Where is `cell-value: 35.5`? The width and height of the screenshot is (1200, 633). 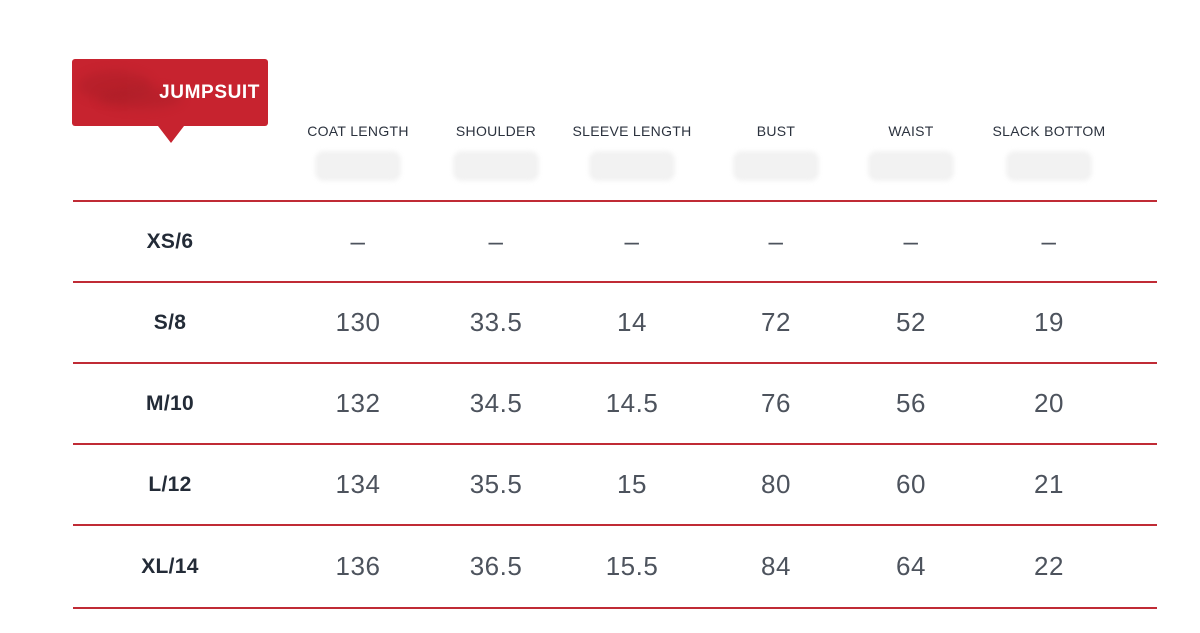
cell-value: 35.5 is located at coordinates (496, 484).